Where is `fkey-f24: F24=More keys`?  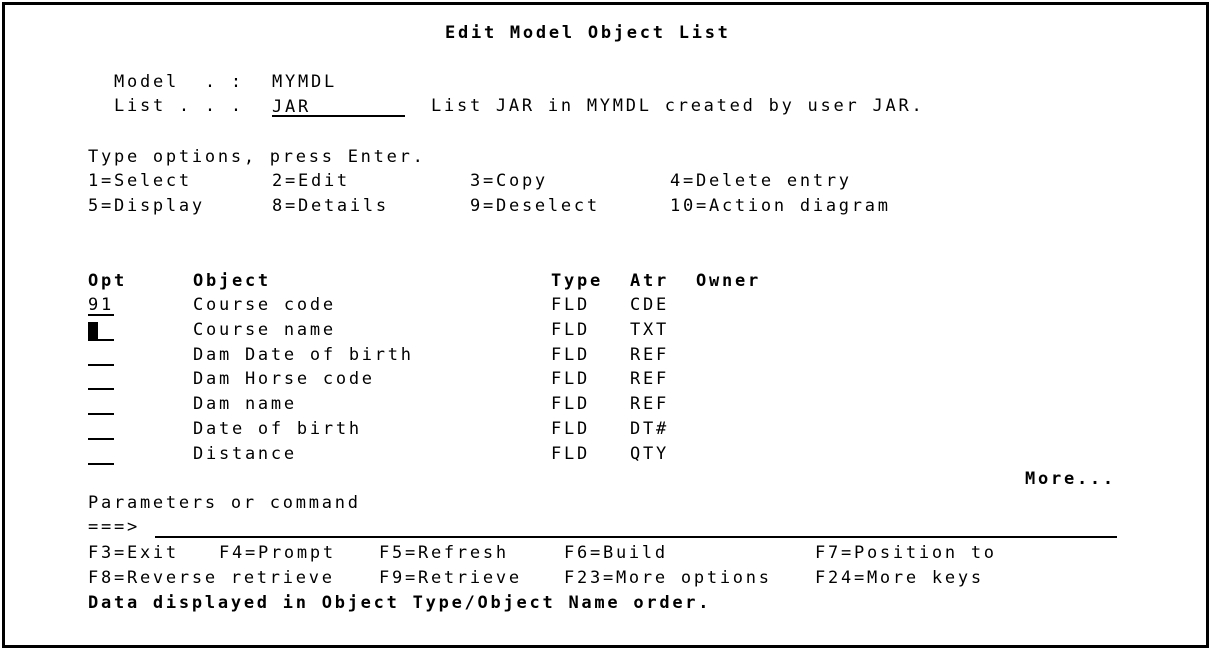
fkey-f24: F24=More keys is located at coordinates (899, 578).